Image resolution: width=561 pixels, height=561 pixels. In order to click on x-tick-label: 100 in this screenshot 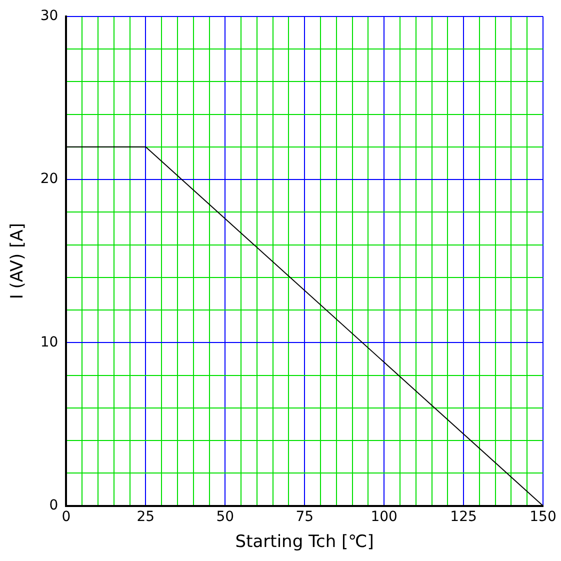, I will do `click(384, 516)`.